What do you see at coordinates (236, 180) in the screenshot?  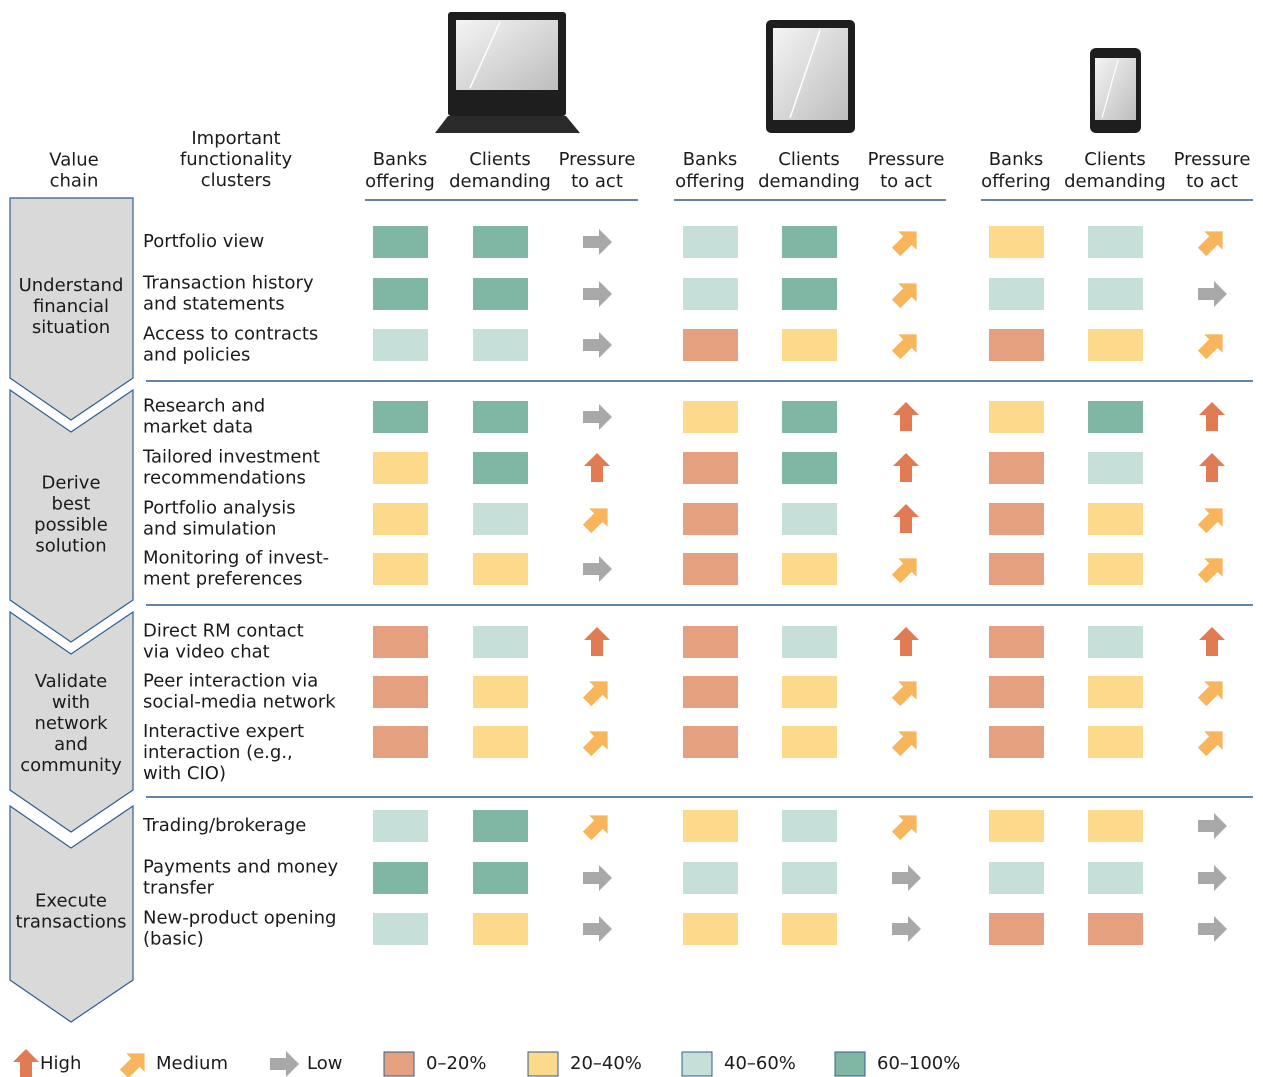 I see `column-header: clusters` at bounding box center [236, 180].